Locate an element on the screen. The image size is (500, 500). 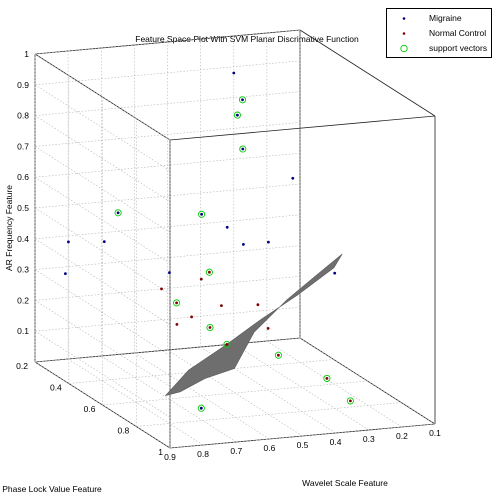
z-tick-label: 0.2 is located at coordinates (23, 300).